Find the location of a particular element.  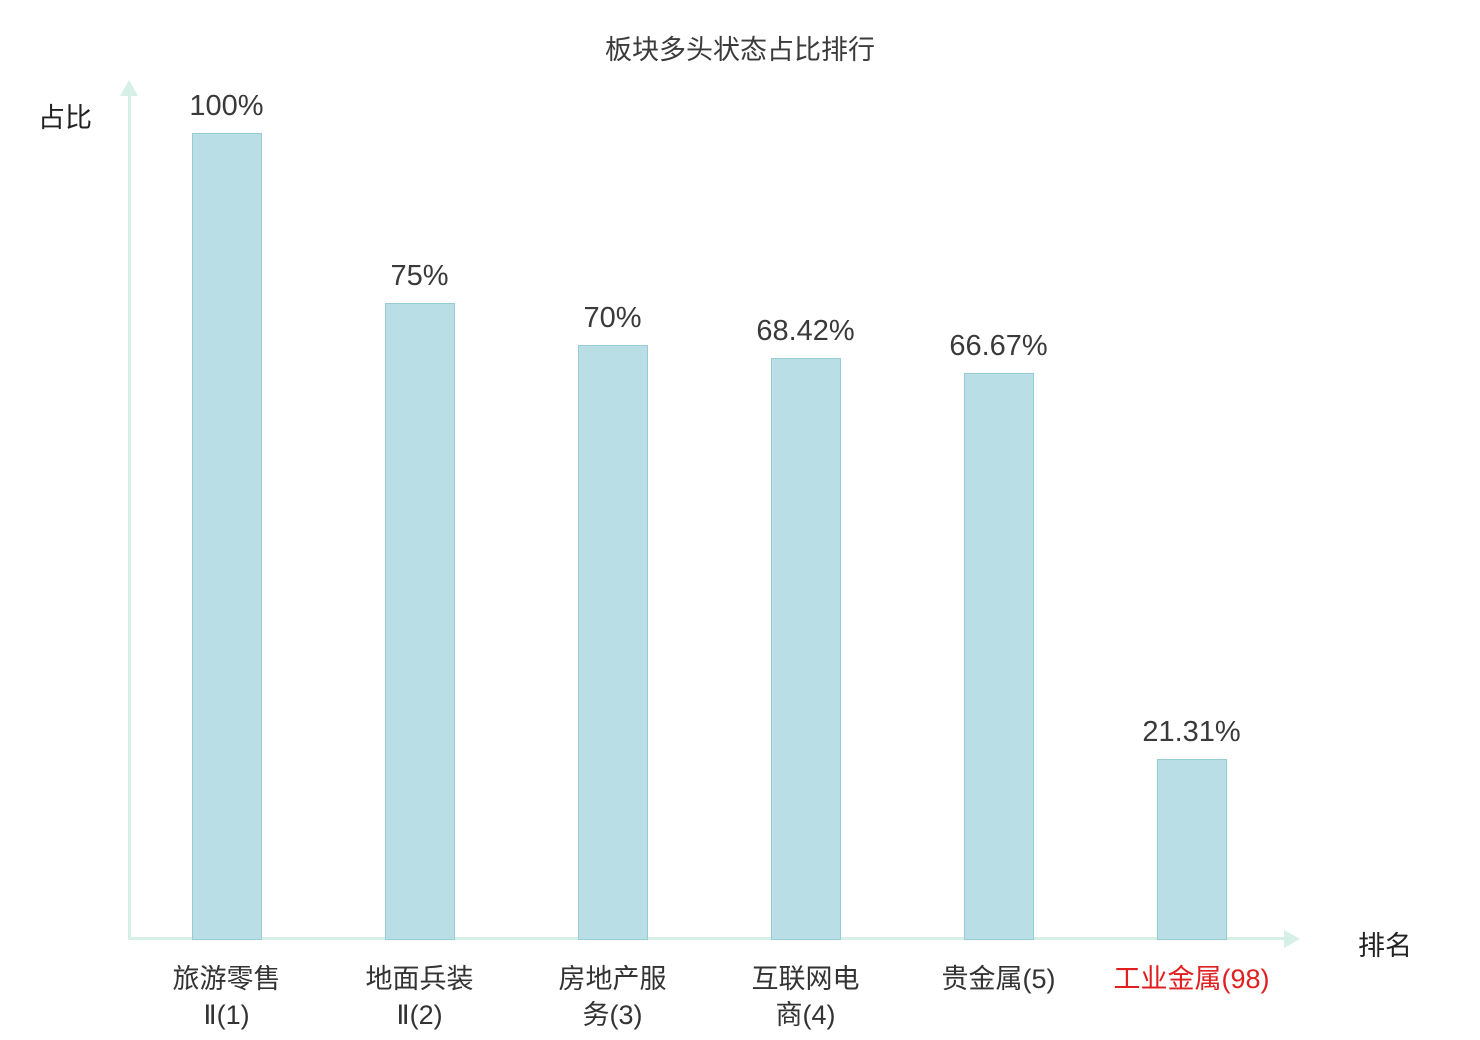

x-axis-label: 排名 is located at coordinates (1385, 946).